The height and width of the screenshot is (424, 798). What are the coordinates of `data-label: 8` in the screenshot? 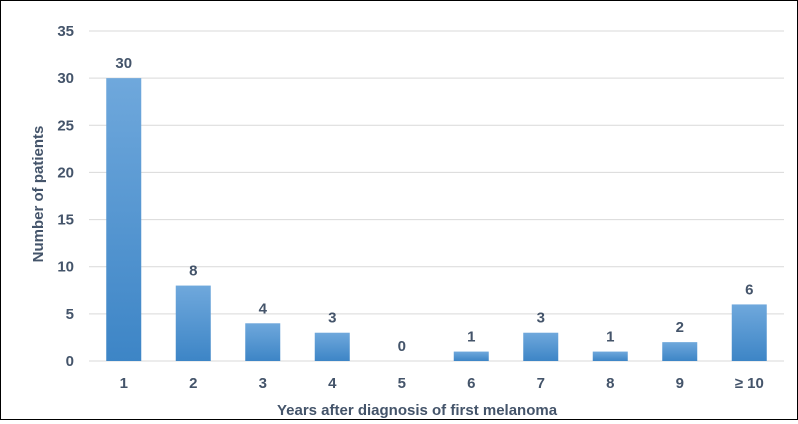 It's located at (193, 271).